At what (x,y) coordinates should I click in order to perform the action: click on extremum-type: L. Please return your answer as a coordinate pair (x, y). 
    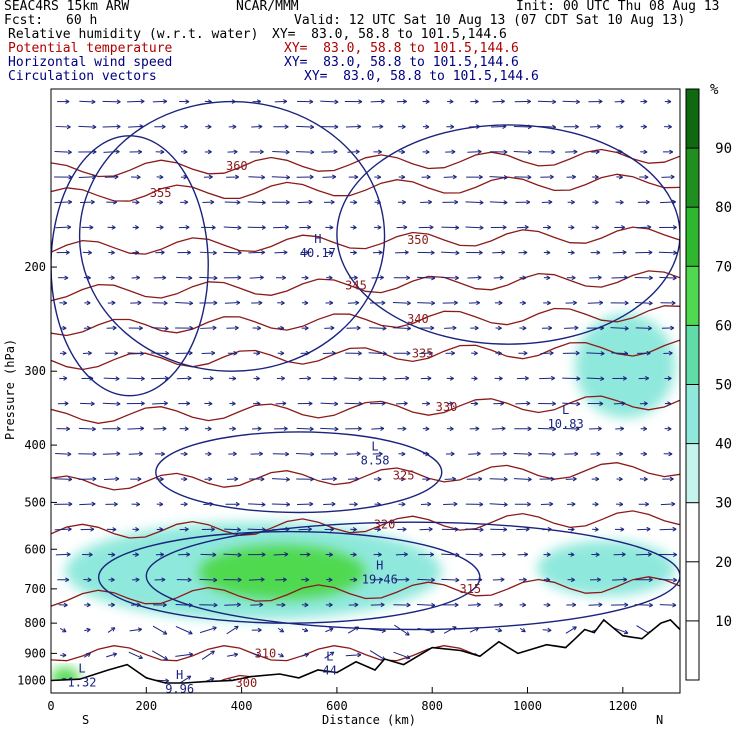
    Looking at the image, I should click on (565, 410).